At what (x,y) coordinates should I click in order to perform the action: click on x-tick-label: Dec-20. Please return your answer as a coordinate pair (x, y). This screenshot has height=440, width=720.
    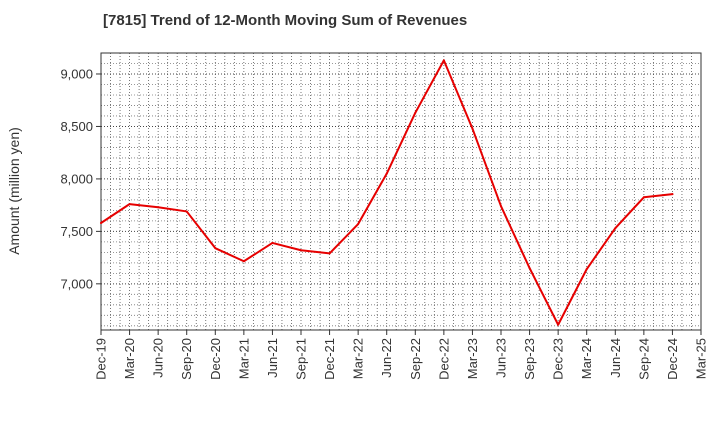
    Looking at the image, I should click on (215, 359).